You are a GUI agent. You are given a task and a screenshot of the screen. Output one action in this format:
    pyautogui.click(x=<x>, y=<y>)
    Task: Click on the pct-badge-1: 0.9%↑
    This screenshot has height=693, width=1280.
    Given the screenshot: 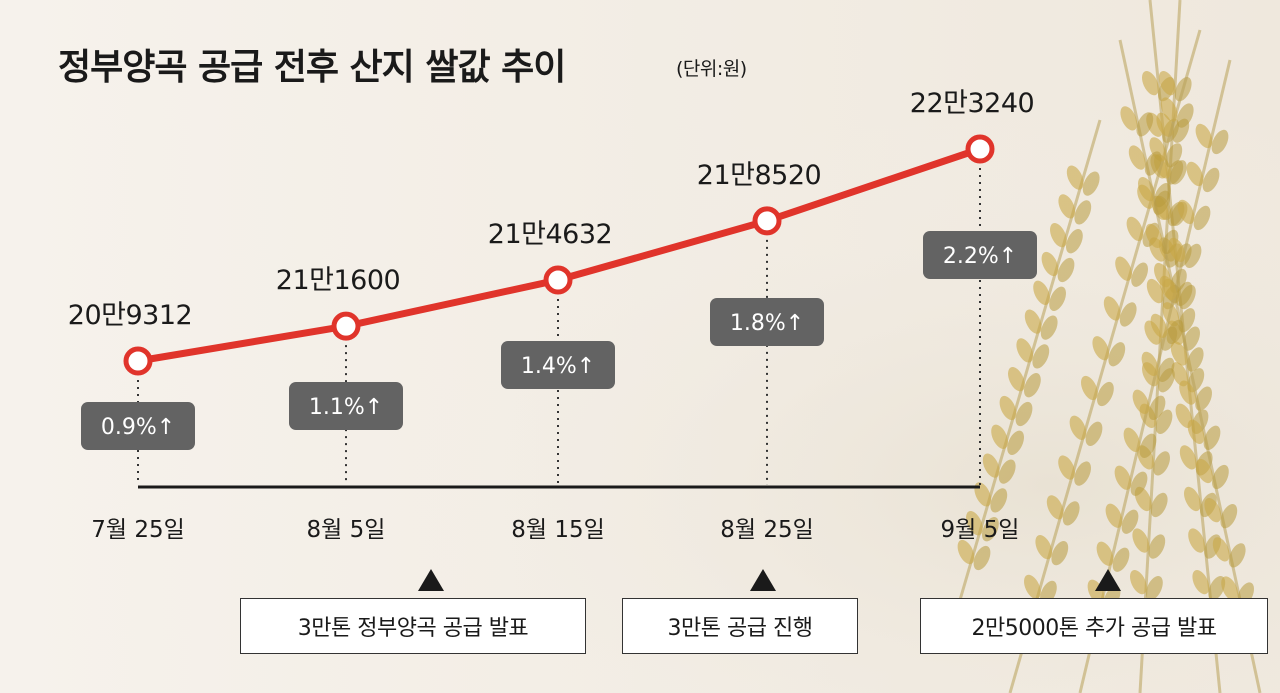 What is the action you would take?
    pyautogui.click(x=138, y=426)
    